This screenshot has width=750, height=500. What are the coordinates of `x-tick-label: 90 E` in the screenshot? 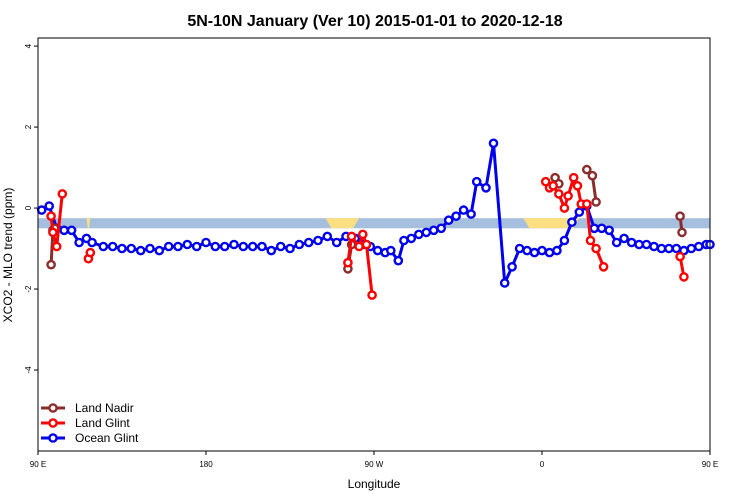 It's located at (710, 464).